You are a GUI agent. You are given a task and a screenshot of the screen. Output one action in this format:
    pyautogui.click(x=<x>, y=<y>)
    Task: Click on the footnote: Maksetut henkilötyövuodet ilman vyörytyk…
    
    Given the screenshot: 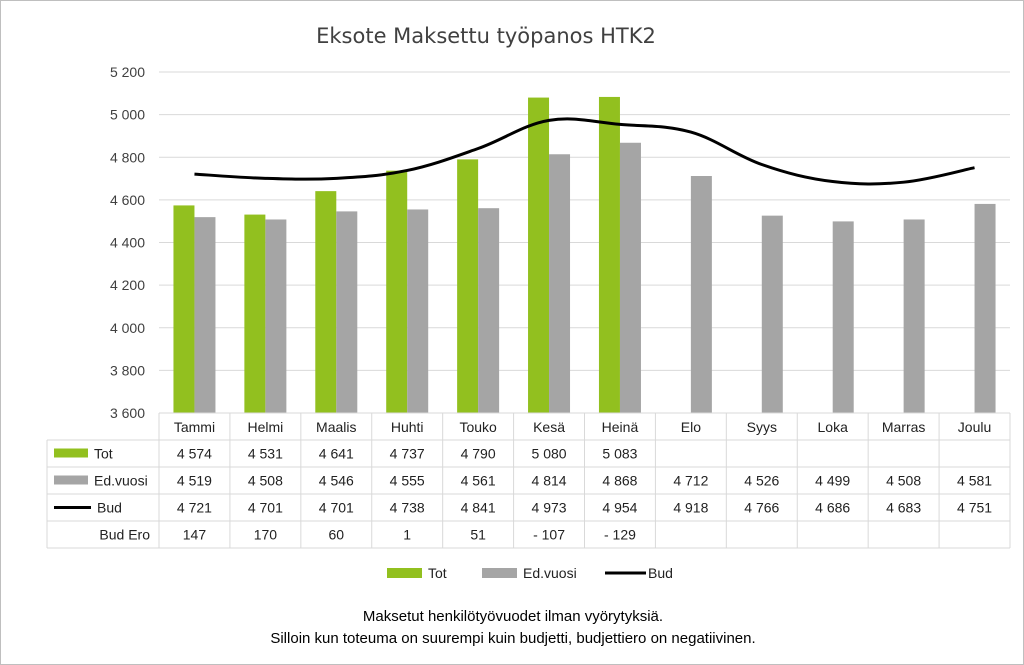 What is the action you would take?
    pyautogui.click(x=512, y=627)
    